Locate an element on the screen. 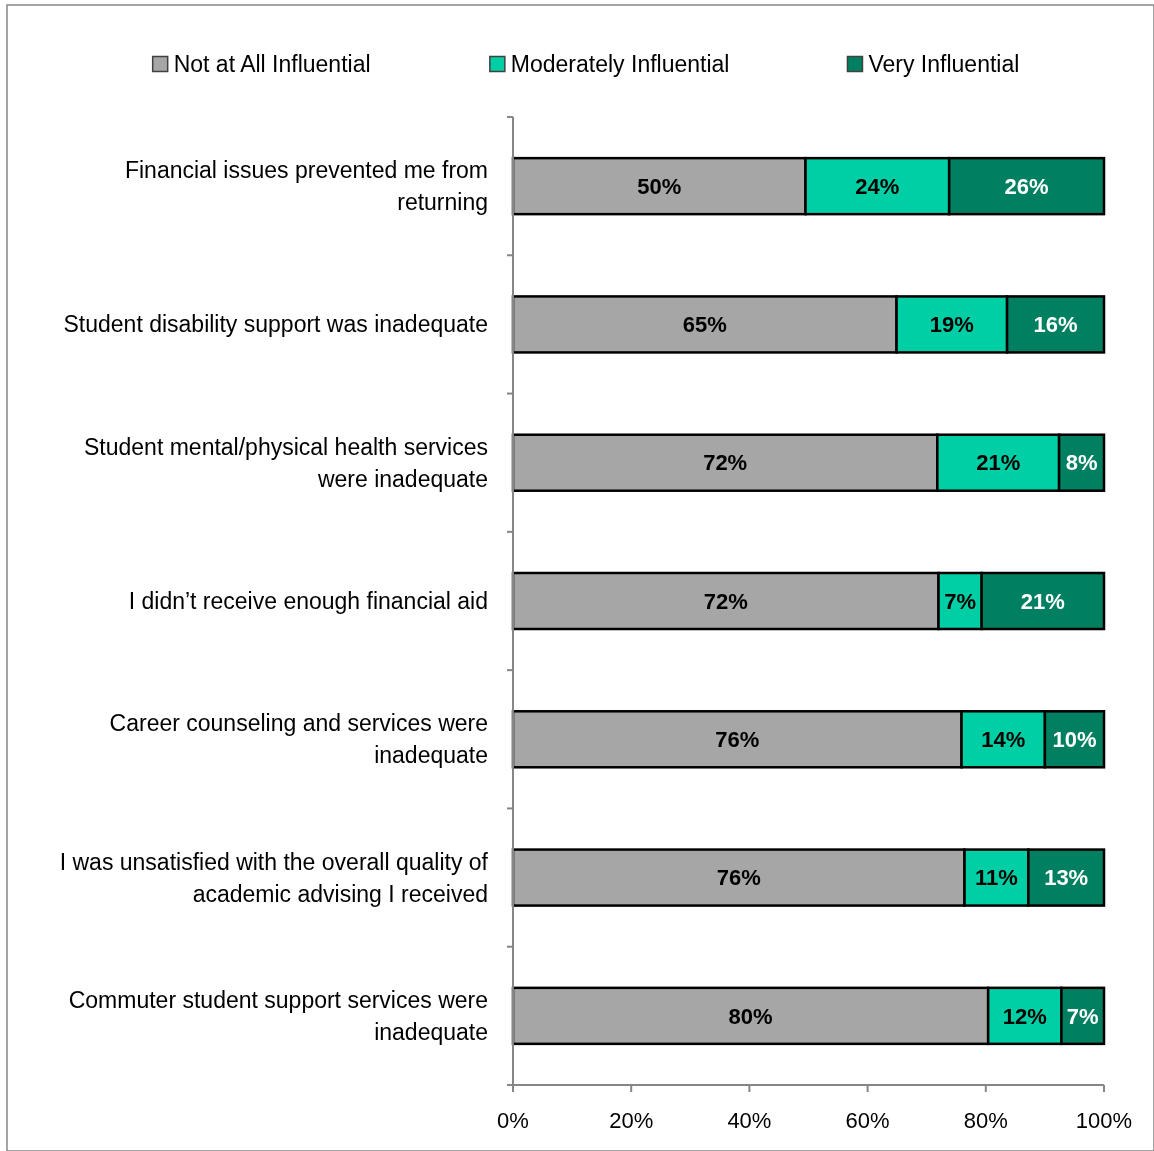  data-label: 13% is located at coordinates (1066, 878).